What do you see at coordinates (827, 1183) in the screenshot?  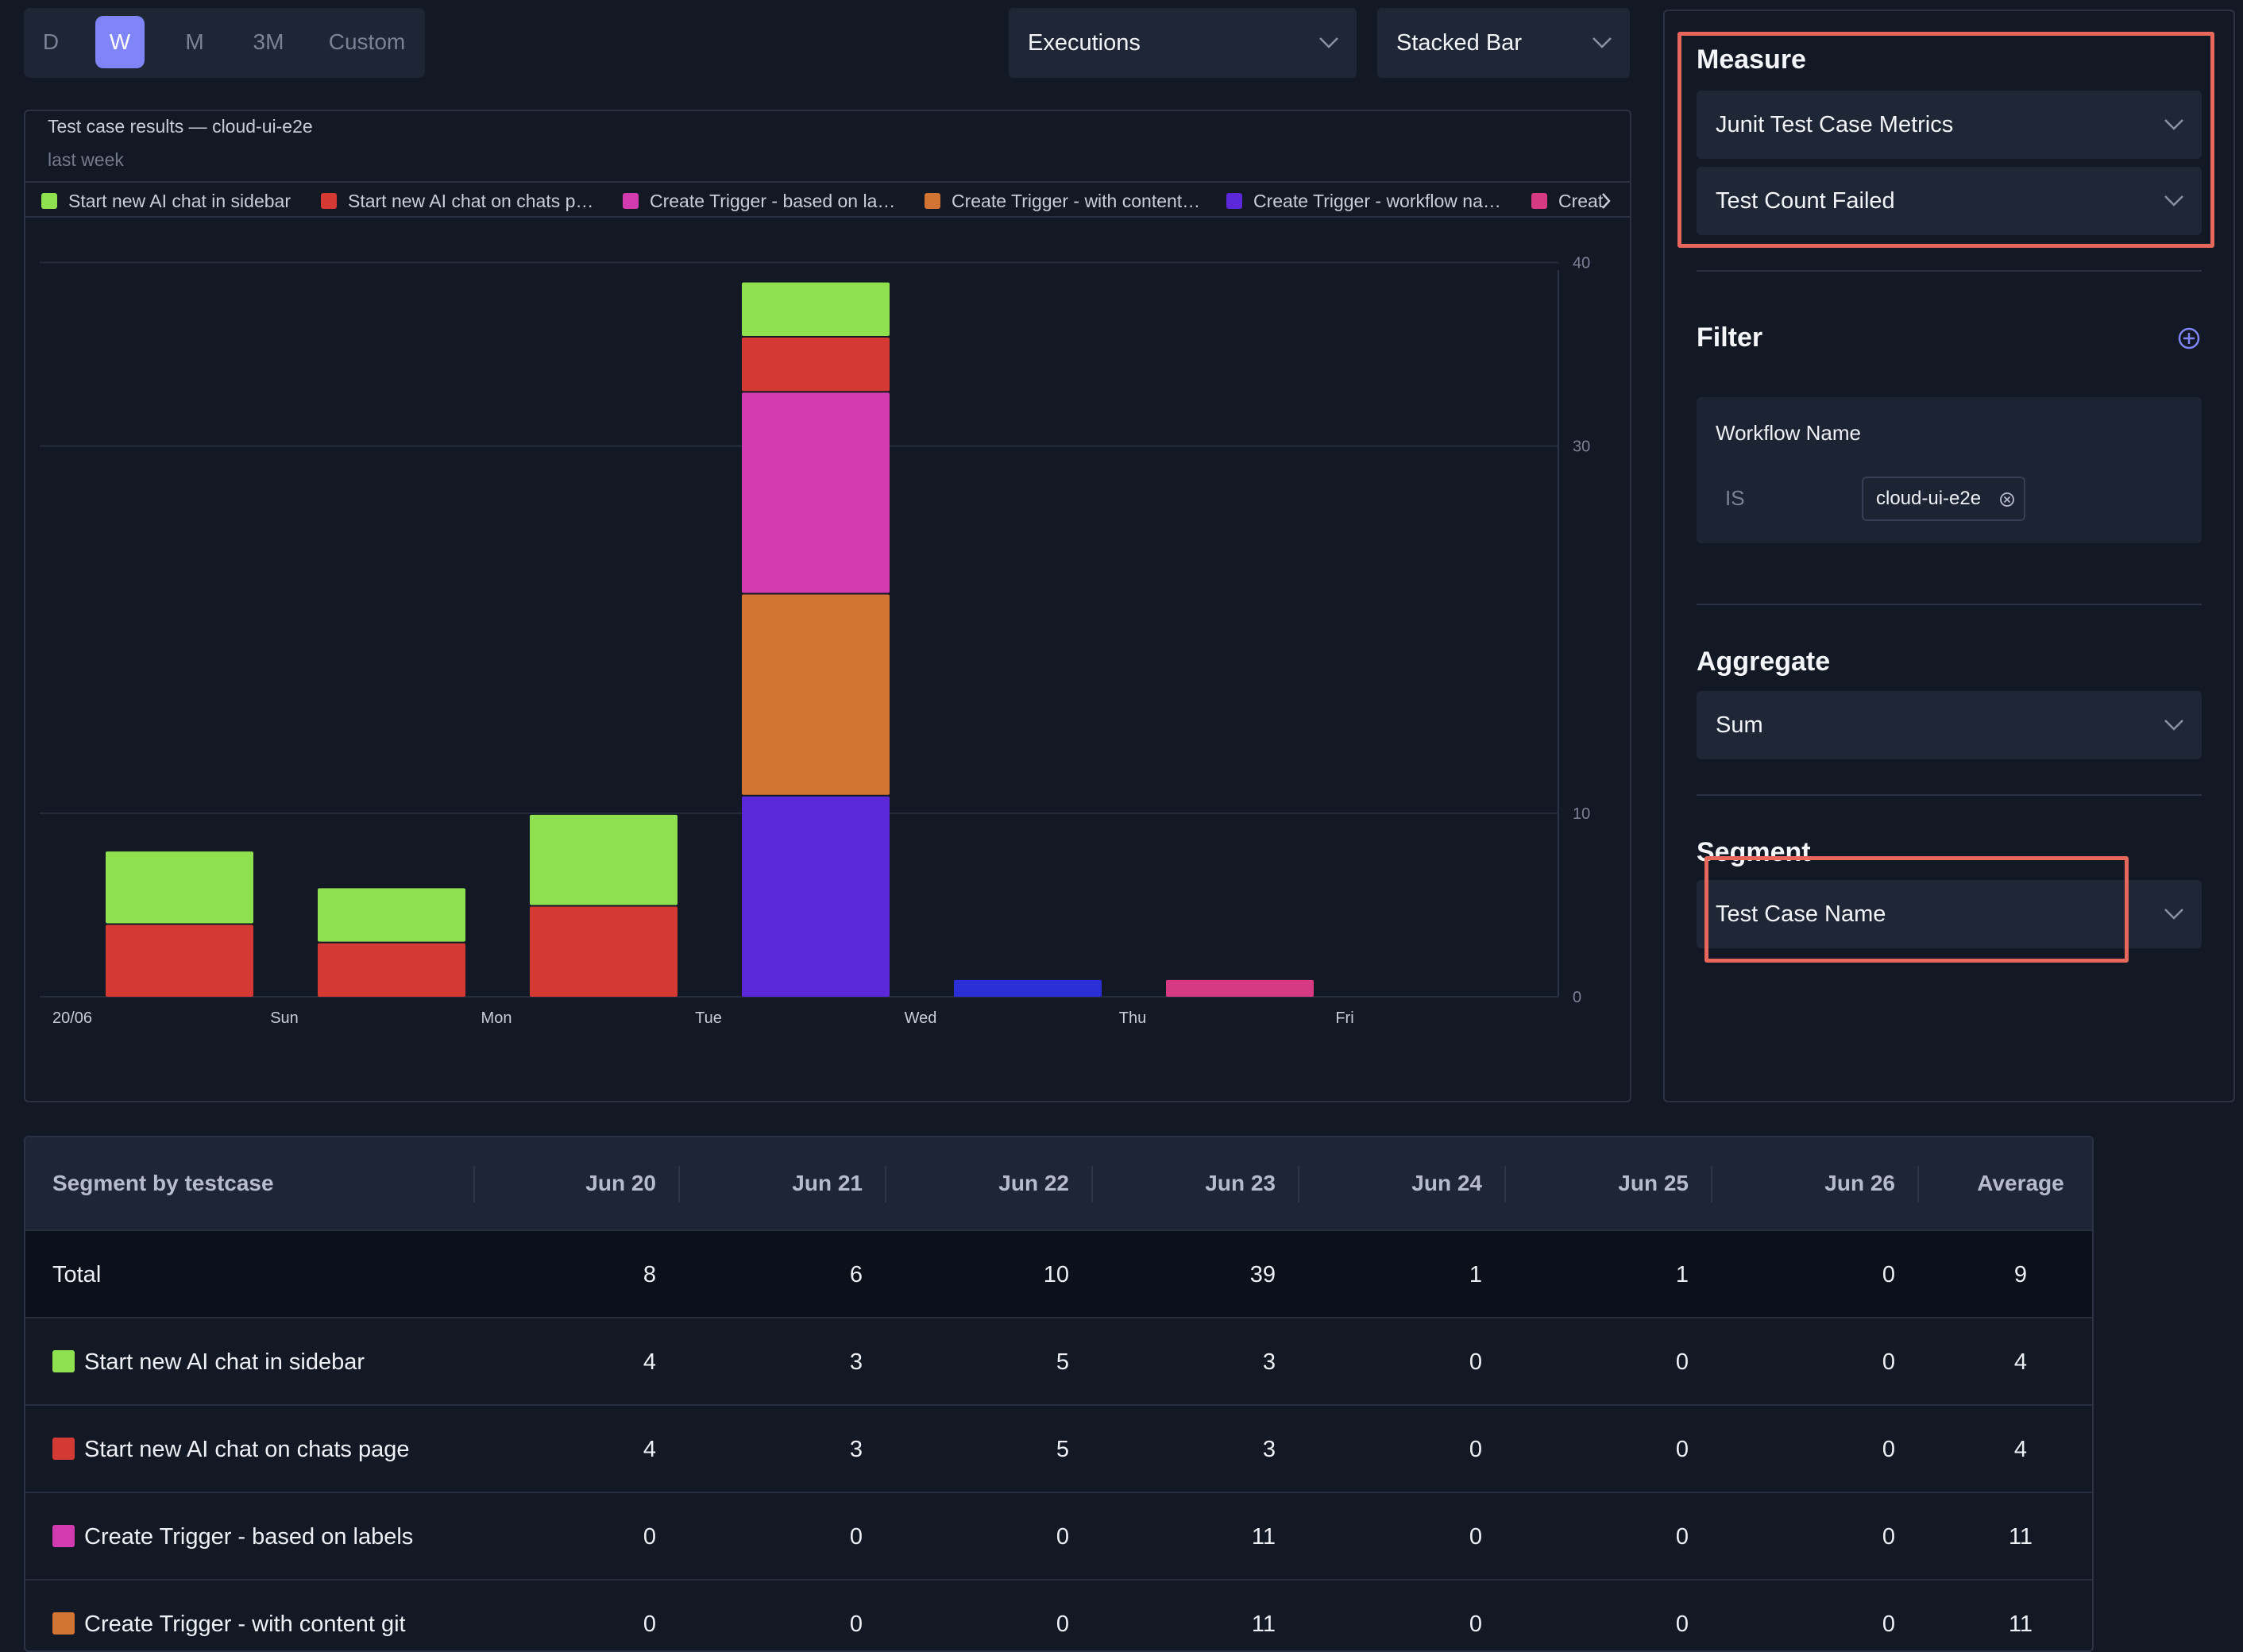 I see `column-header-day: Jun 21` at bounding box center [827, 1183].